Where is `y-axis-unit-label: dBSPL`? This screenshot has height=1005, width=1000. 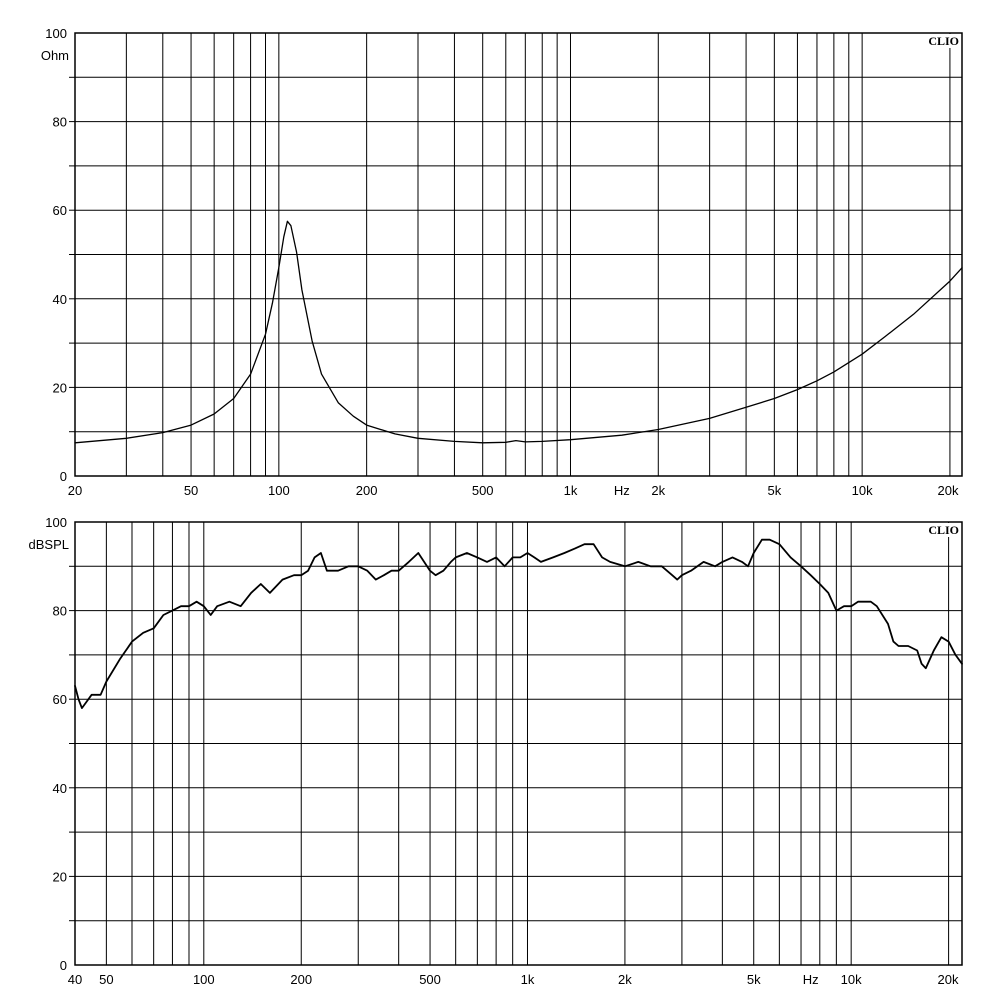
y-axis-unit-label: dBSPL is located at coordinates (49, 544).